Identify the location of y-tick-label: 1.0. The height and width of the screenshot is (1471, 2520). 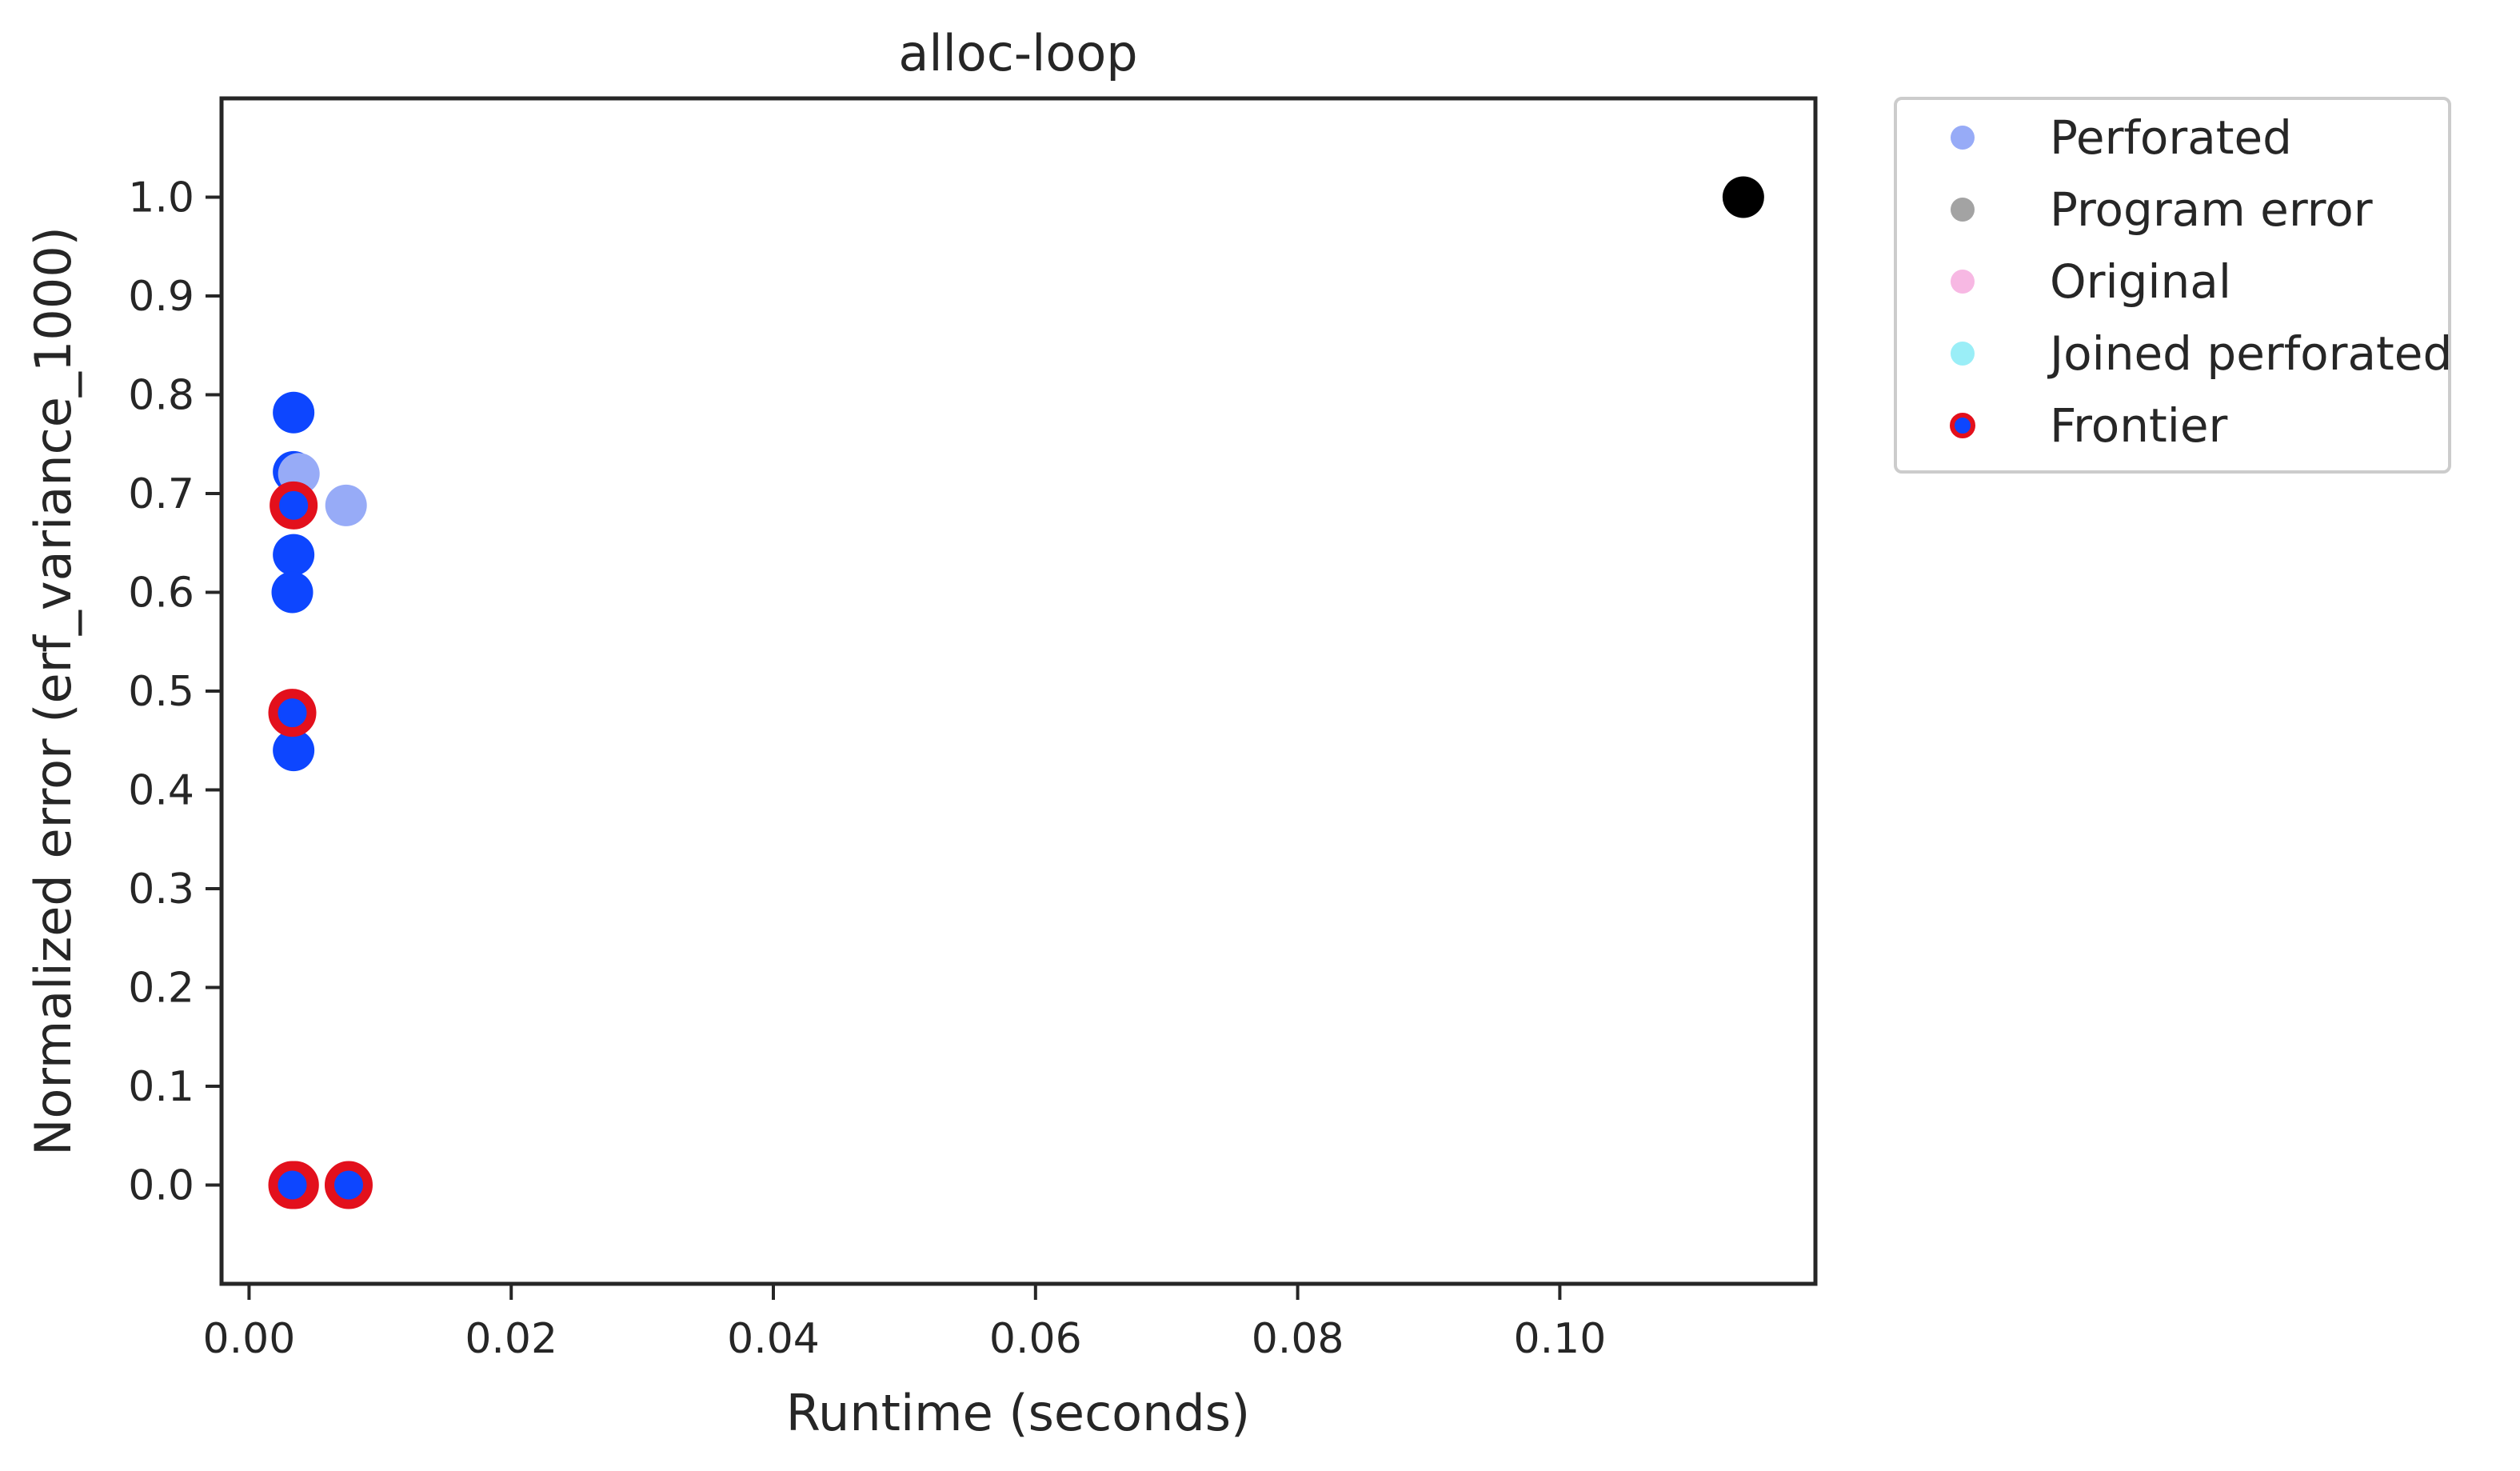
(161, 198).